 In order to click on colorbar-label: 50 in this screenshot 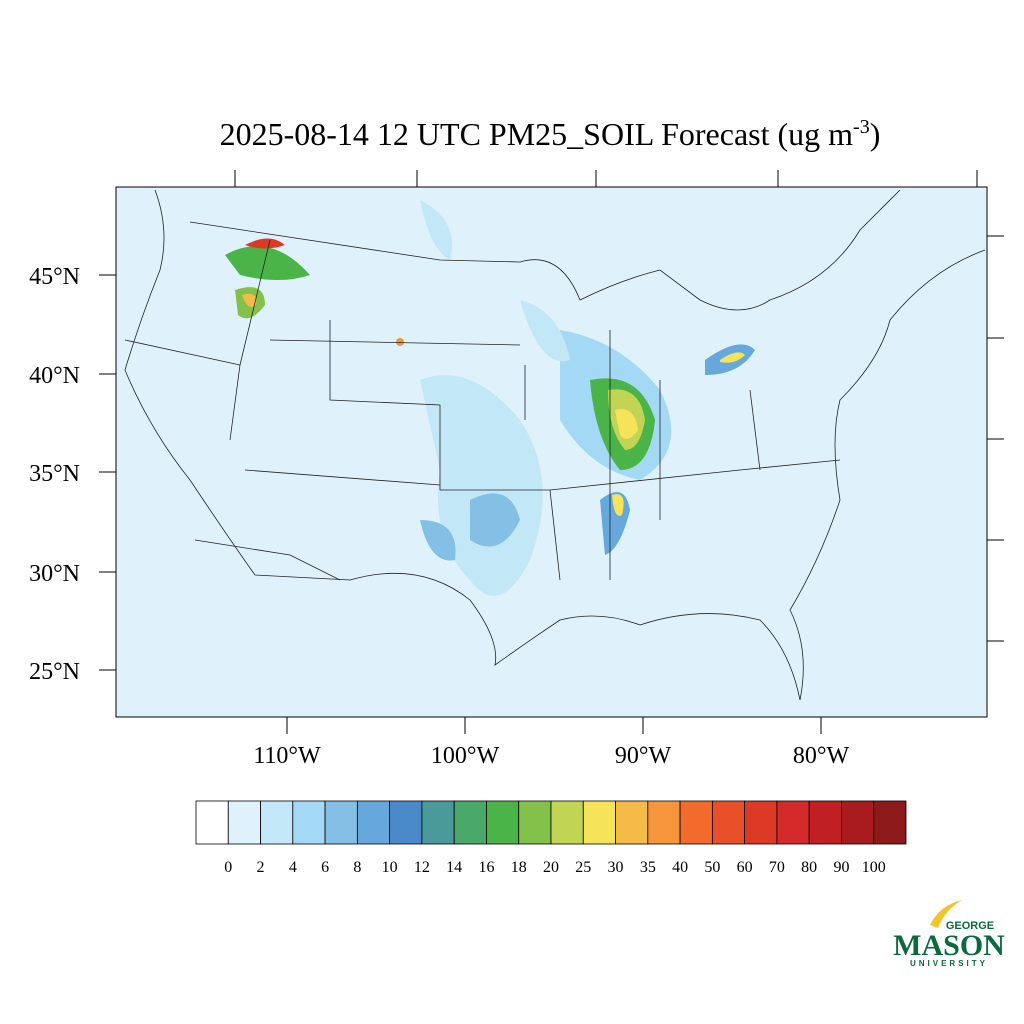, I will do `click(712, 867)`.